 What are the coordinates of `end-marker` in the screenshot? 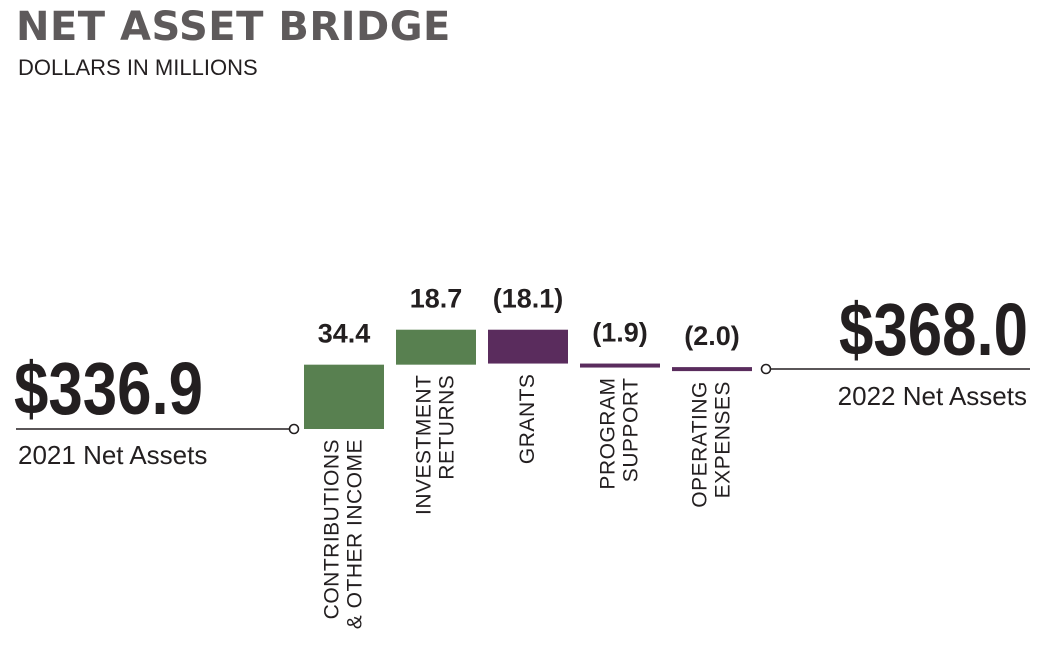 It's located at (766, 369).